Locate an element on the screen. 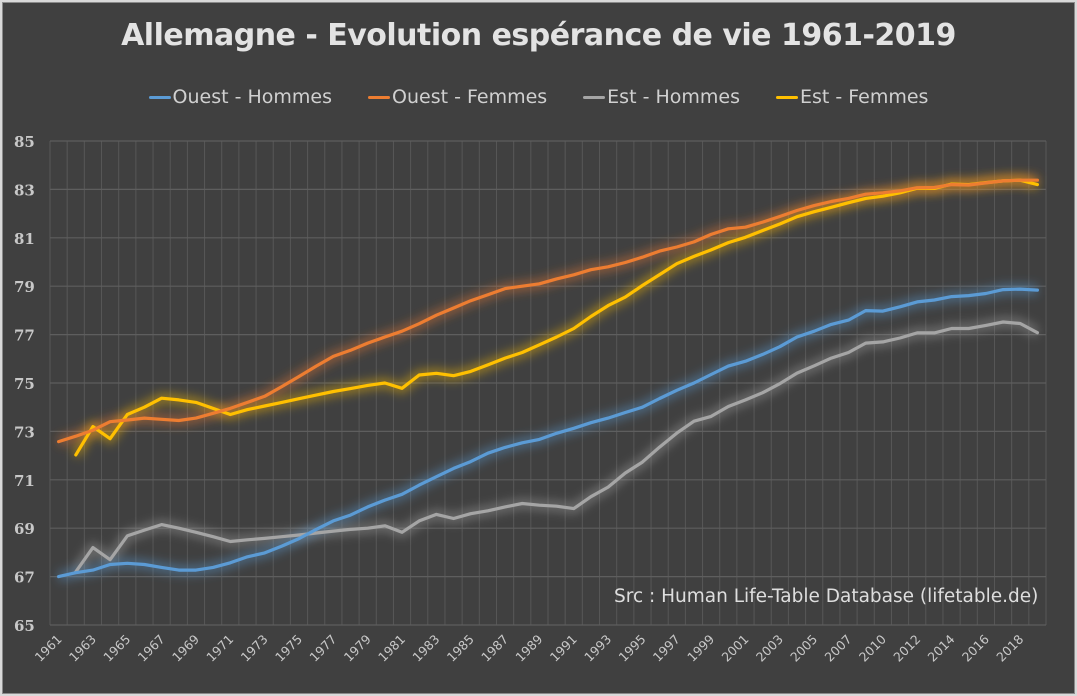 Image resolution: width=1077 pixels, height=696 pixels. y-tick-label: 81 is located at coordinates (24, 239).